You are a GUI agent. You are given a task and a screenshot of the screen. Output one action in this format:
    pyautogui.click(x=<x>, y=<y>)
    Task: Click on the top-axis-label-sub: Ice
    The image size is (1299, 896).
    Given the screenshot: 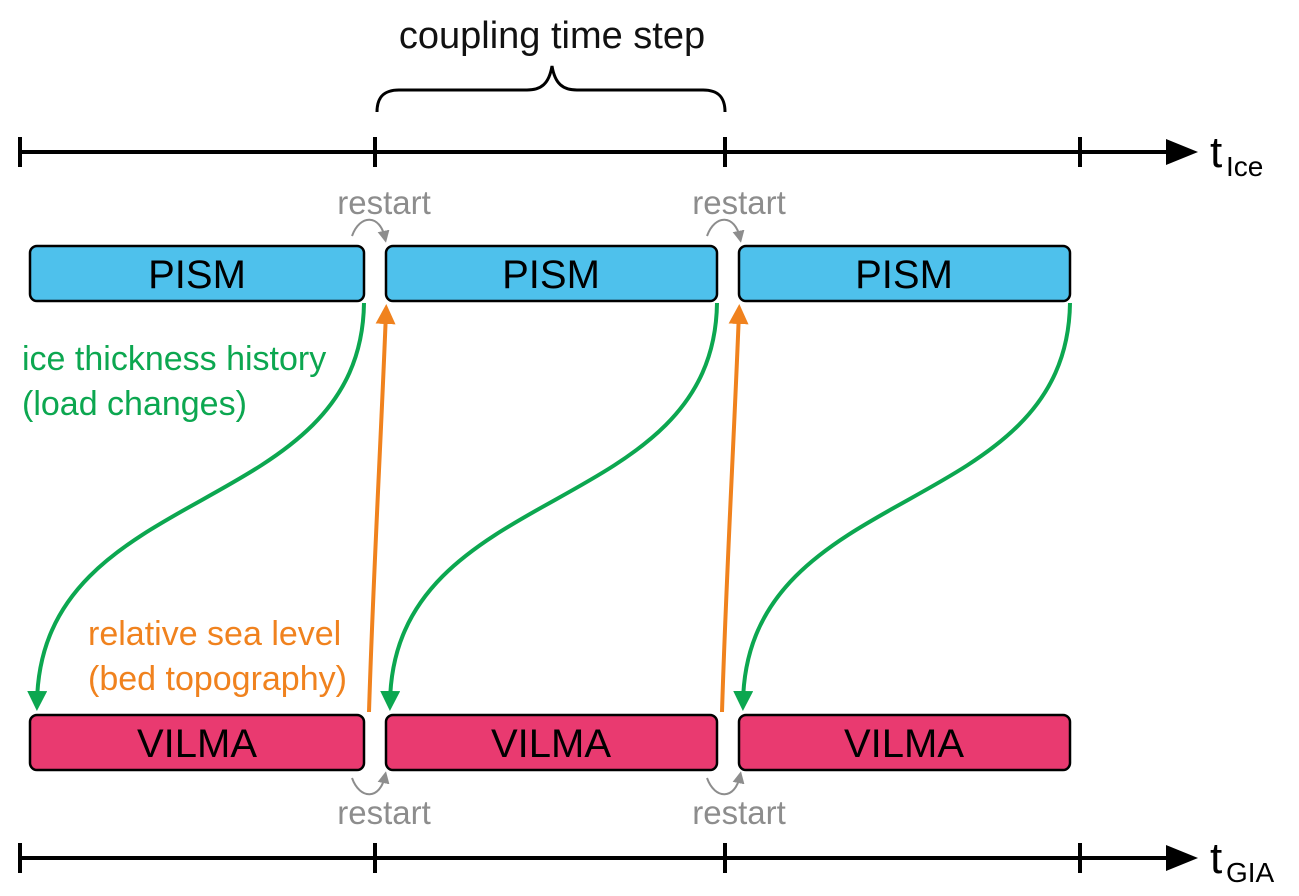 What is the action you would take?
    pyautogui.click(x=1244, y=166)
    